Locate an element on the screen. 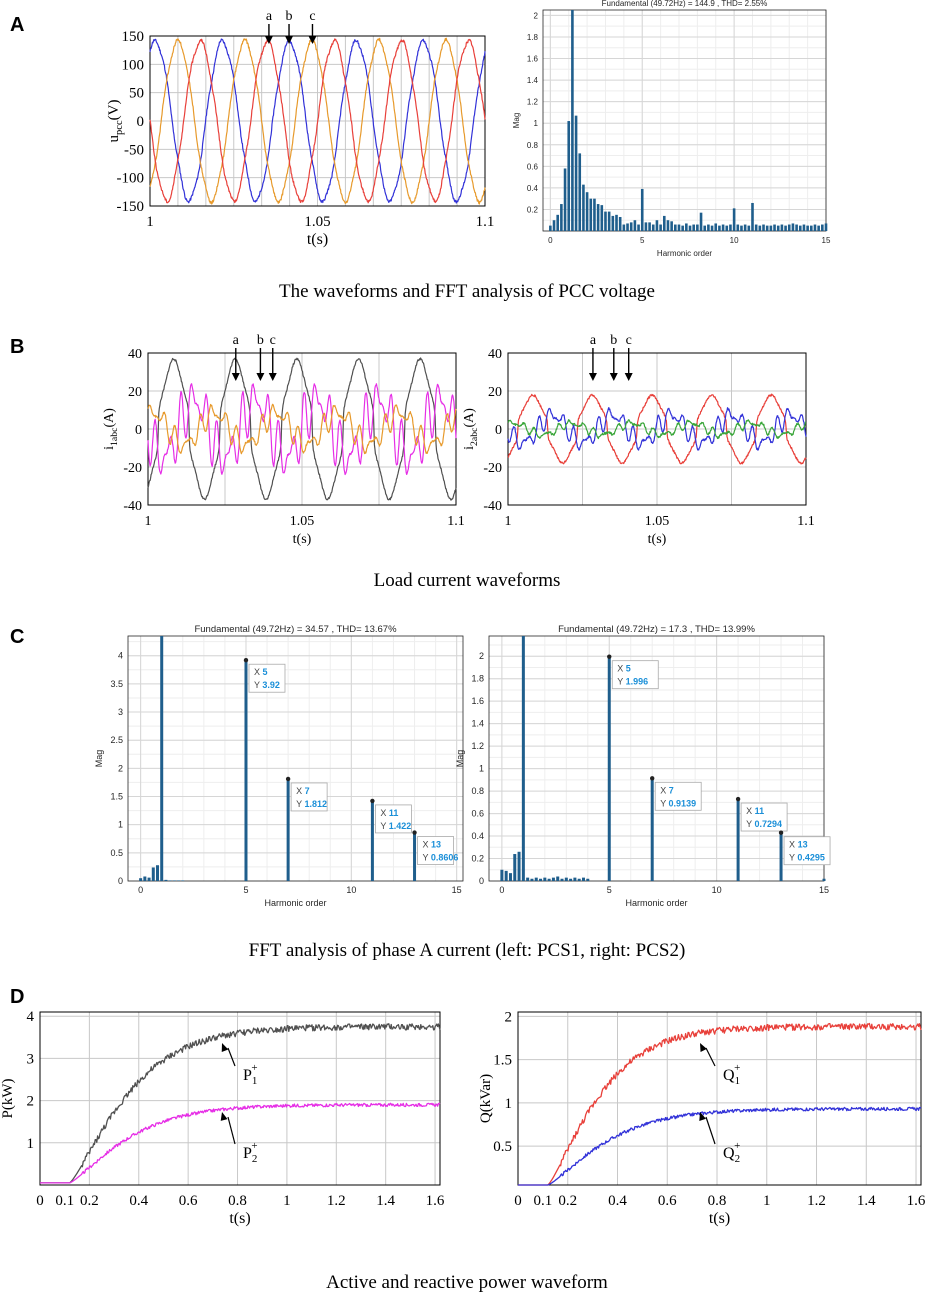 Image resolution: width=934 pixels, height=1295 pixels. D1-series-P2+ is located at coordinates (240, 1143).